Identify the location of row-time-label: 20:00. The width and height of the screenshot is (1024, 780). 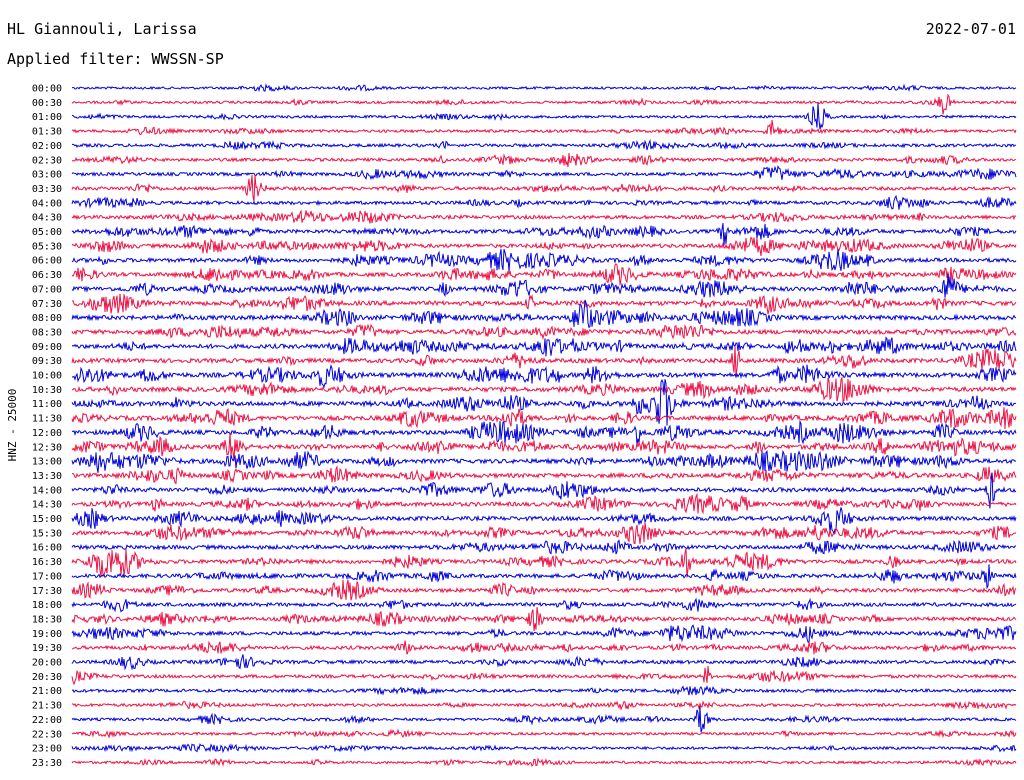
(47, 663).